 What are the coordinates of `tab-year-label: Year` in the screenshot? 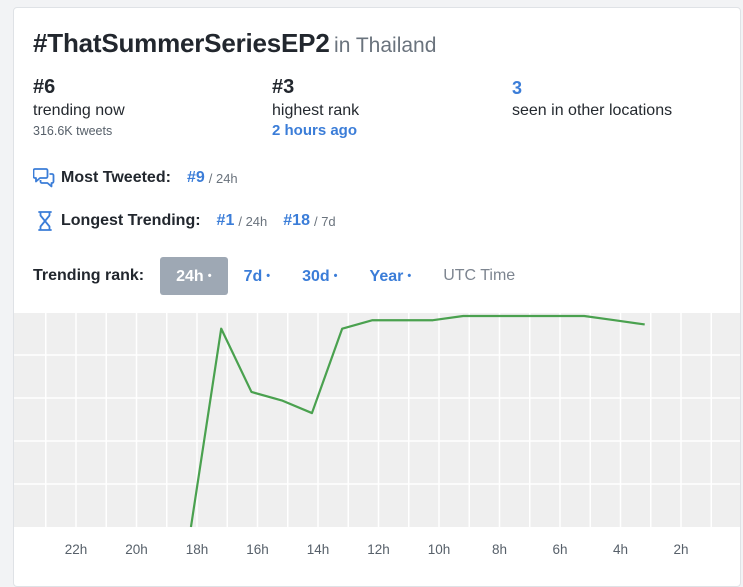 It's located at (387, 276).